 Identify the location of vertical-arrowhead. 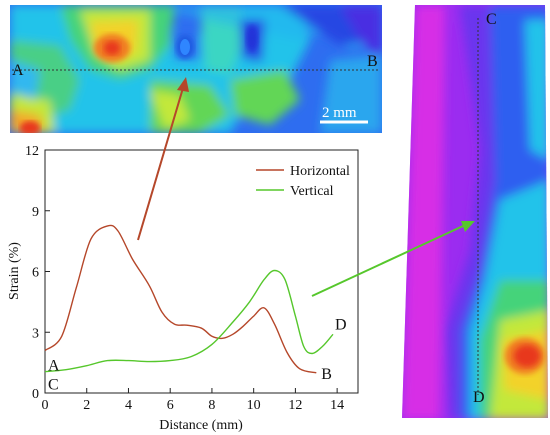
(468, 226).